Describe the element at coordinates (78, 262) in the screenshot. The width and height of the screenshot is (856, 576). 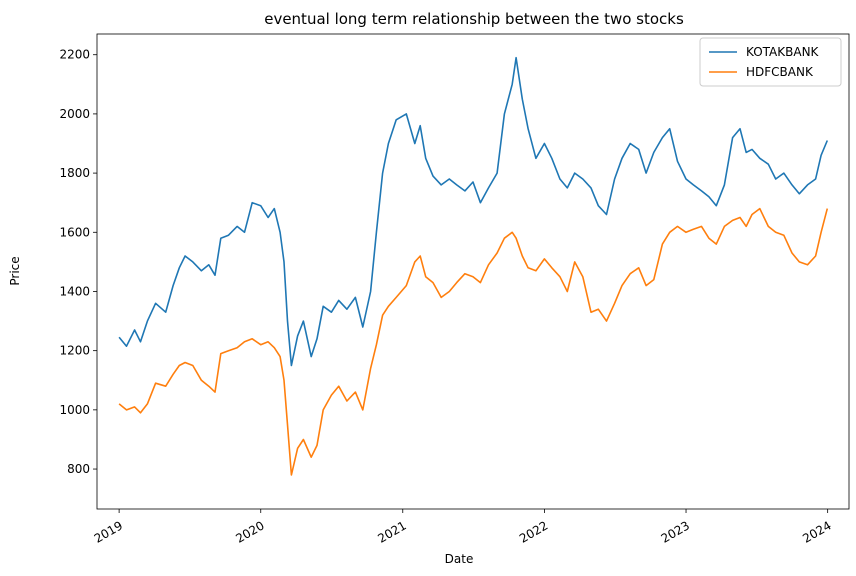
I see `y-axis: 800 1000 1200 1400 1600 1800 2000 2200` at that location.